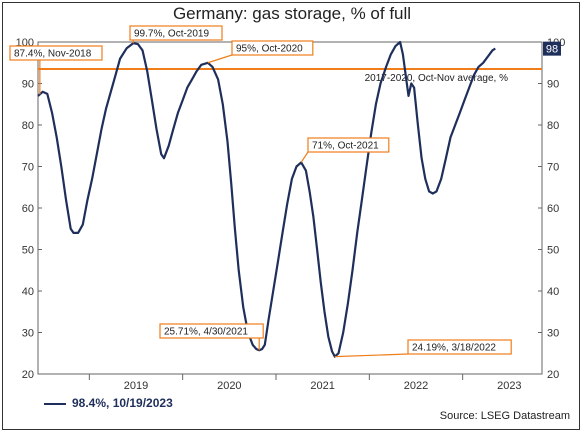 The image size is (584, 434). Describe the element at coordinates (553, 168) in the screenshot. I see `y-tick-label-right: 70` at that location.